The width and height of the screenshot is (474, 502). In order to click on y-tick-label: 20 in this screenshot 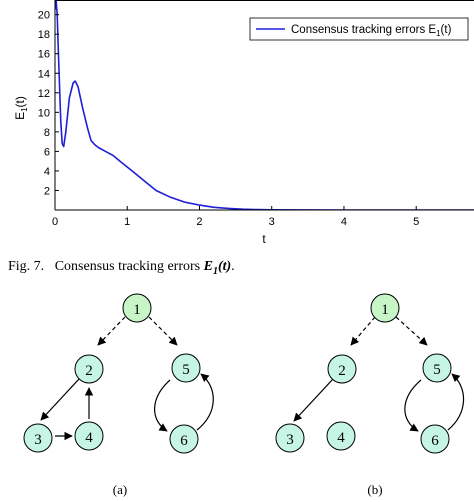, I will do `click(44, 16)`.